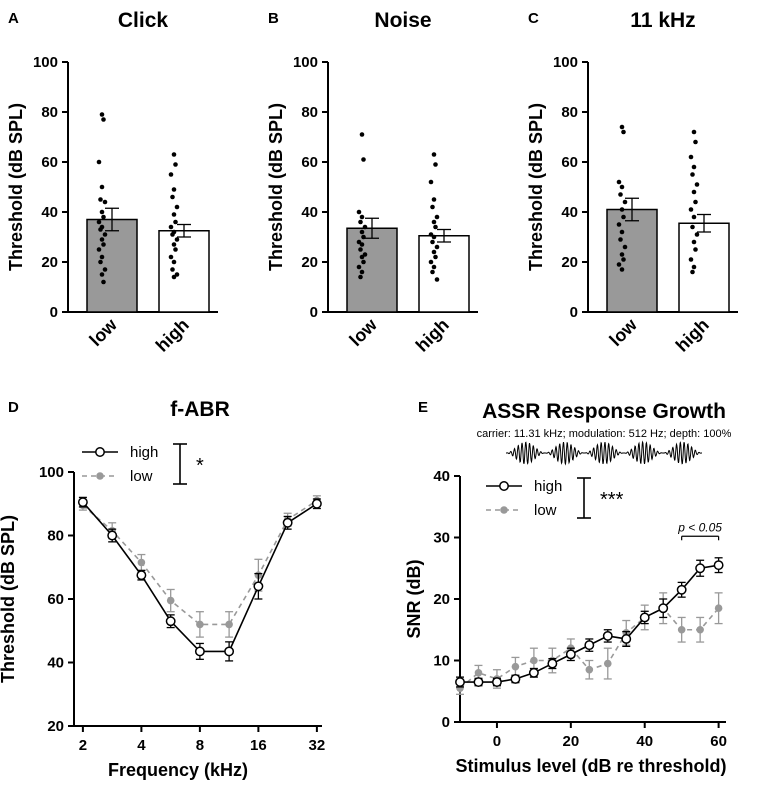  What do you see at coordinates (258, 745) in the screenshot?
I see `x-tick-label: 16` at bounding box center [258, 745].